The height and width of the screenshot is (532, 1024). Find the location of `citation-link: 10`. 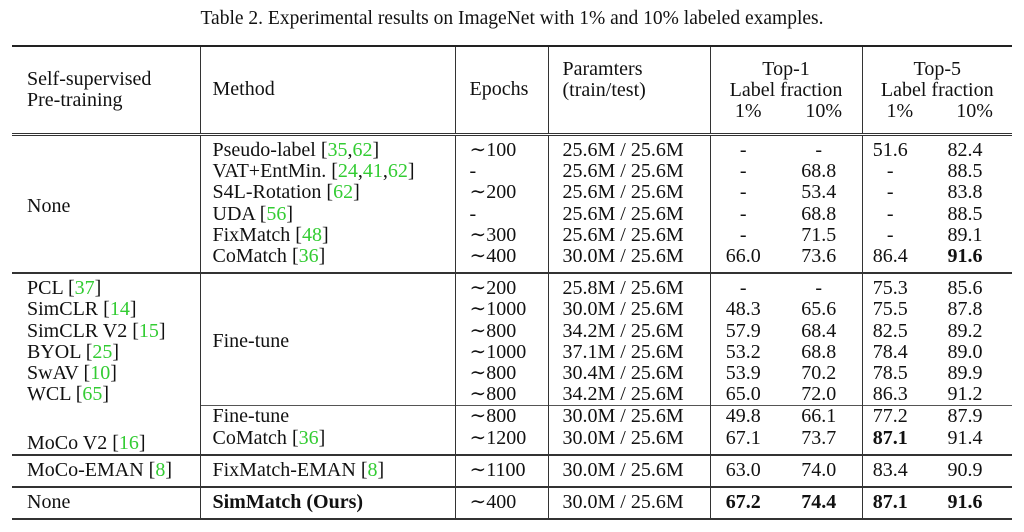

citation-link: 10 is located at coordinates (100, 373).